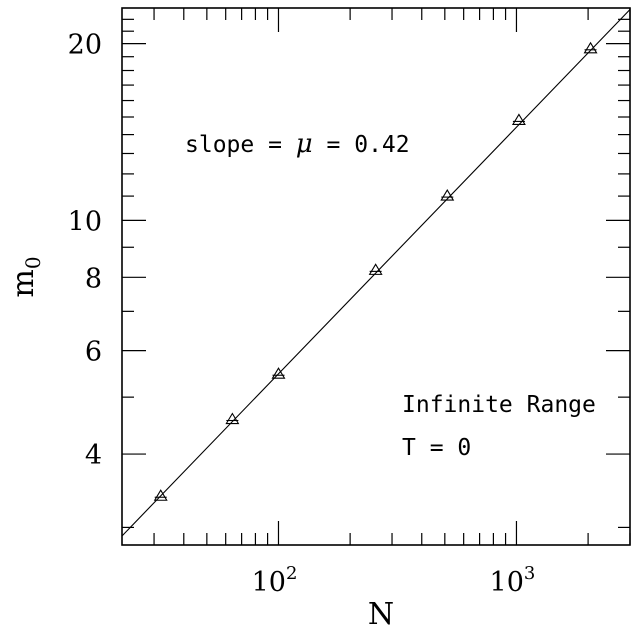 The width and height of the screenshot is (638, 634). What do you see at coordinates (85, 221) in the screenshot?
I see `y-tick-label: 10` at bounding box center [85, 221].